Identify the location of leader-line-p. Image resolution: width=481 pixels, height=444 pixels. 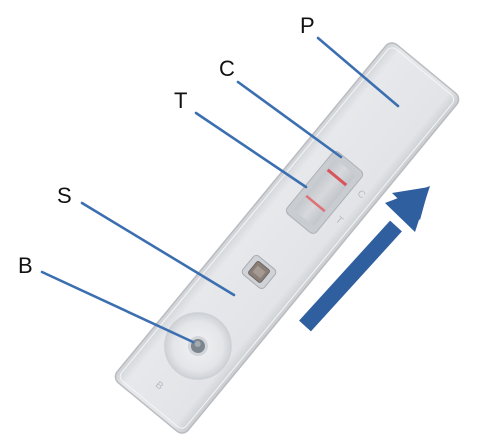
(358, 72).